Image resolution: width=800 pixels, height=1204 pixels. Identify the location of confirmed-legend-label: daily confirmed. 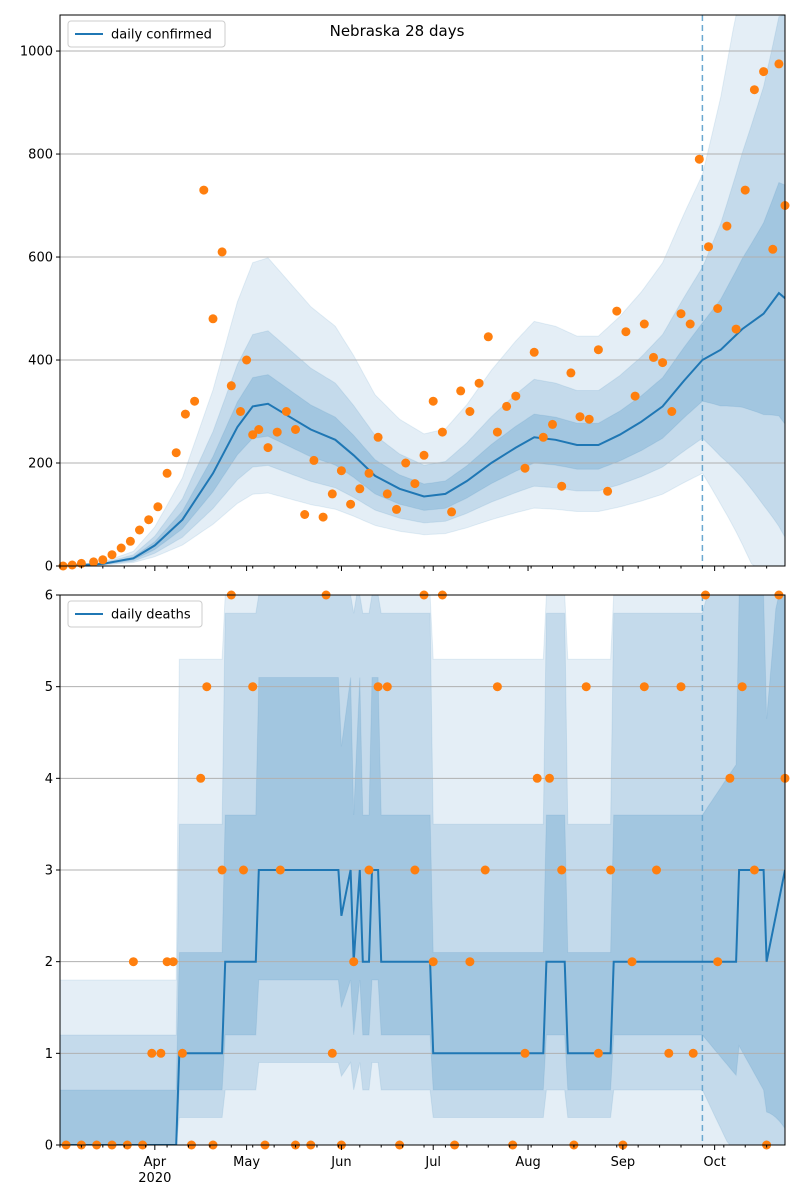
(161, 35).